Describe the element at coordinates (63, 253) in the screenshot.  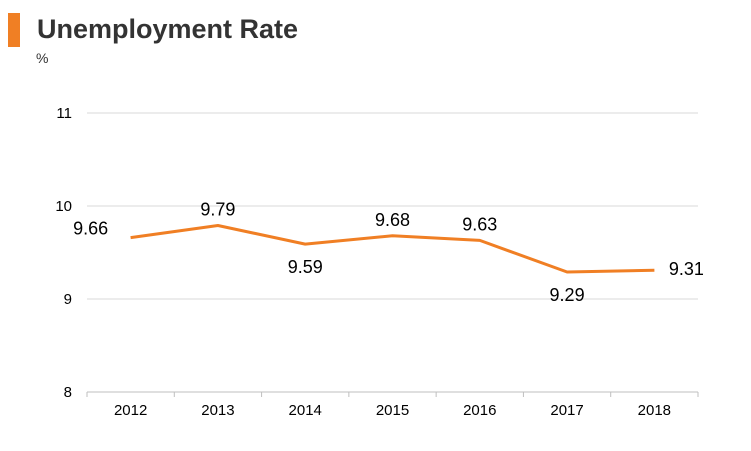
I see `y-tick-labels: 8 9 10 11` at that location.